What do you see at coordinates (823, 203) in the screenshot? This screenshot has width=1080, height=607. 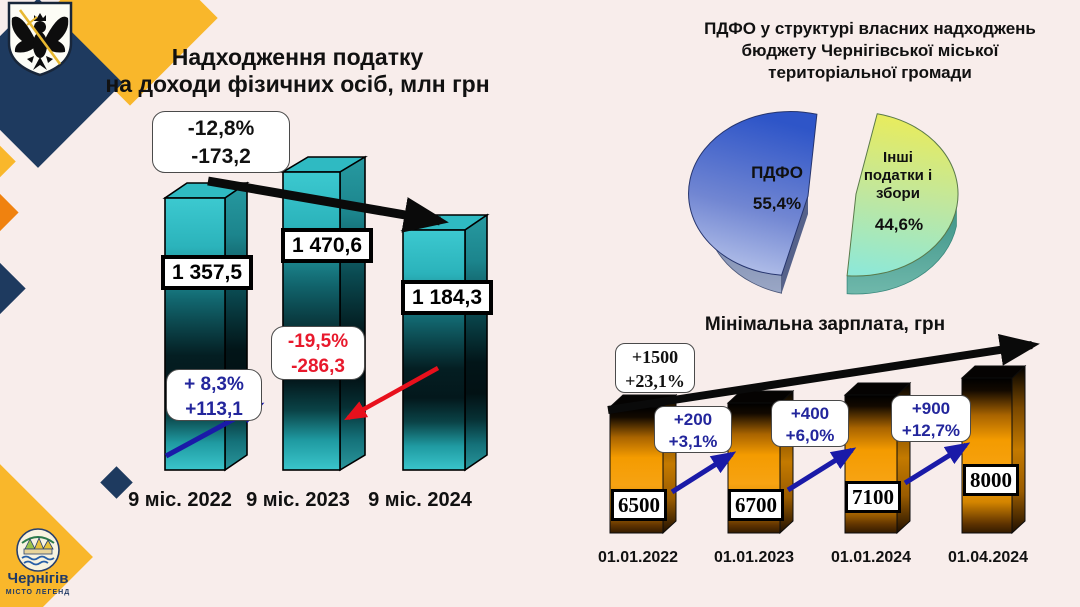 I see `pie-chart` at bounding box center [823, 203].